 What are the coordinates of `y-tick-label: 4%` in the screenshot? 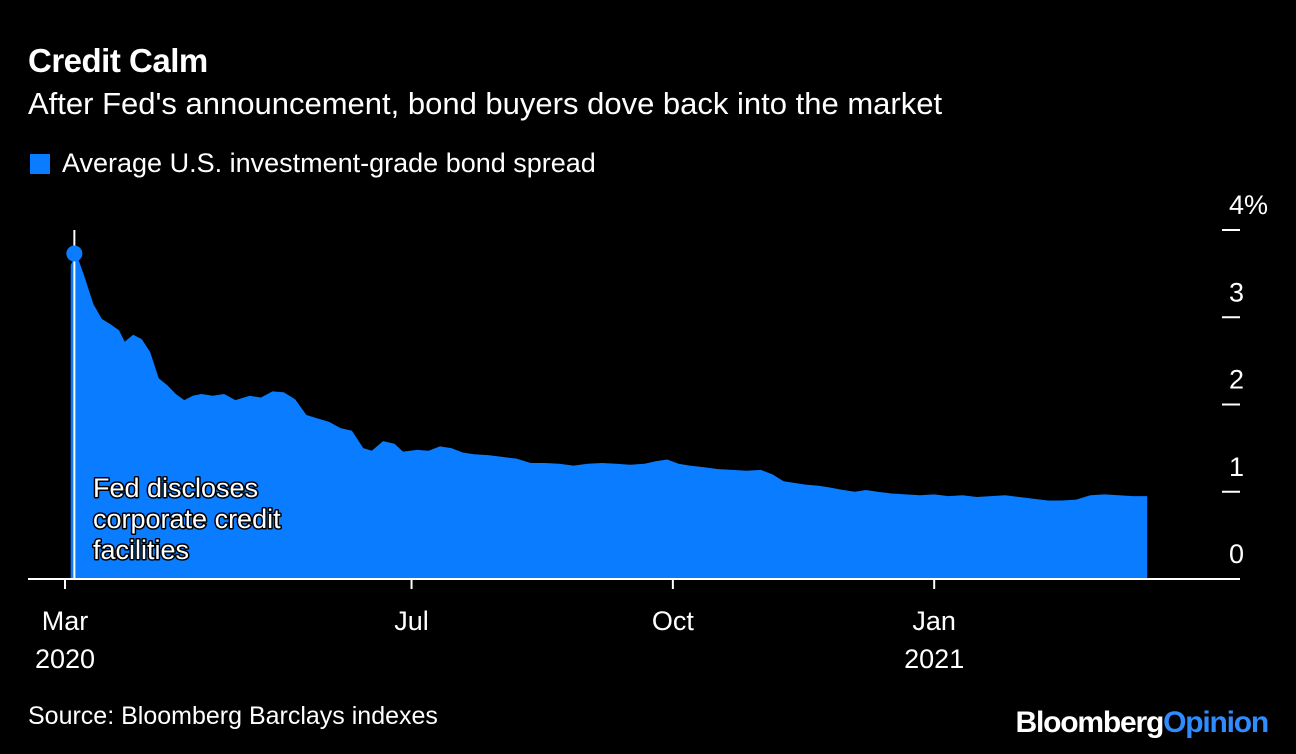 It's located at (1248, 205).